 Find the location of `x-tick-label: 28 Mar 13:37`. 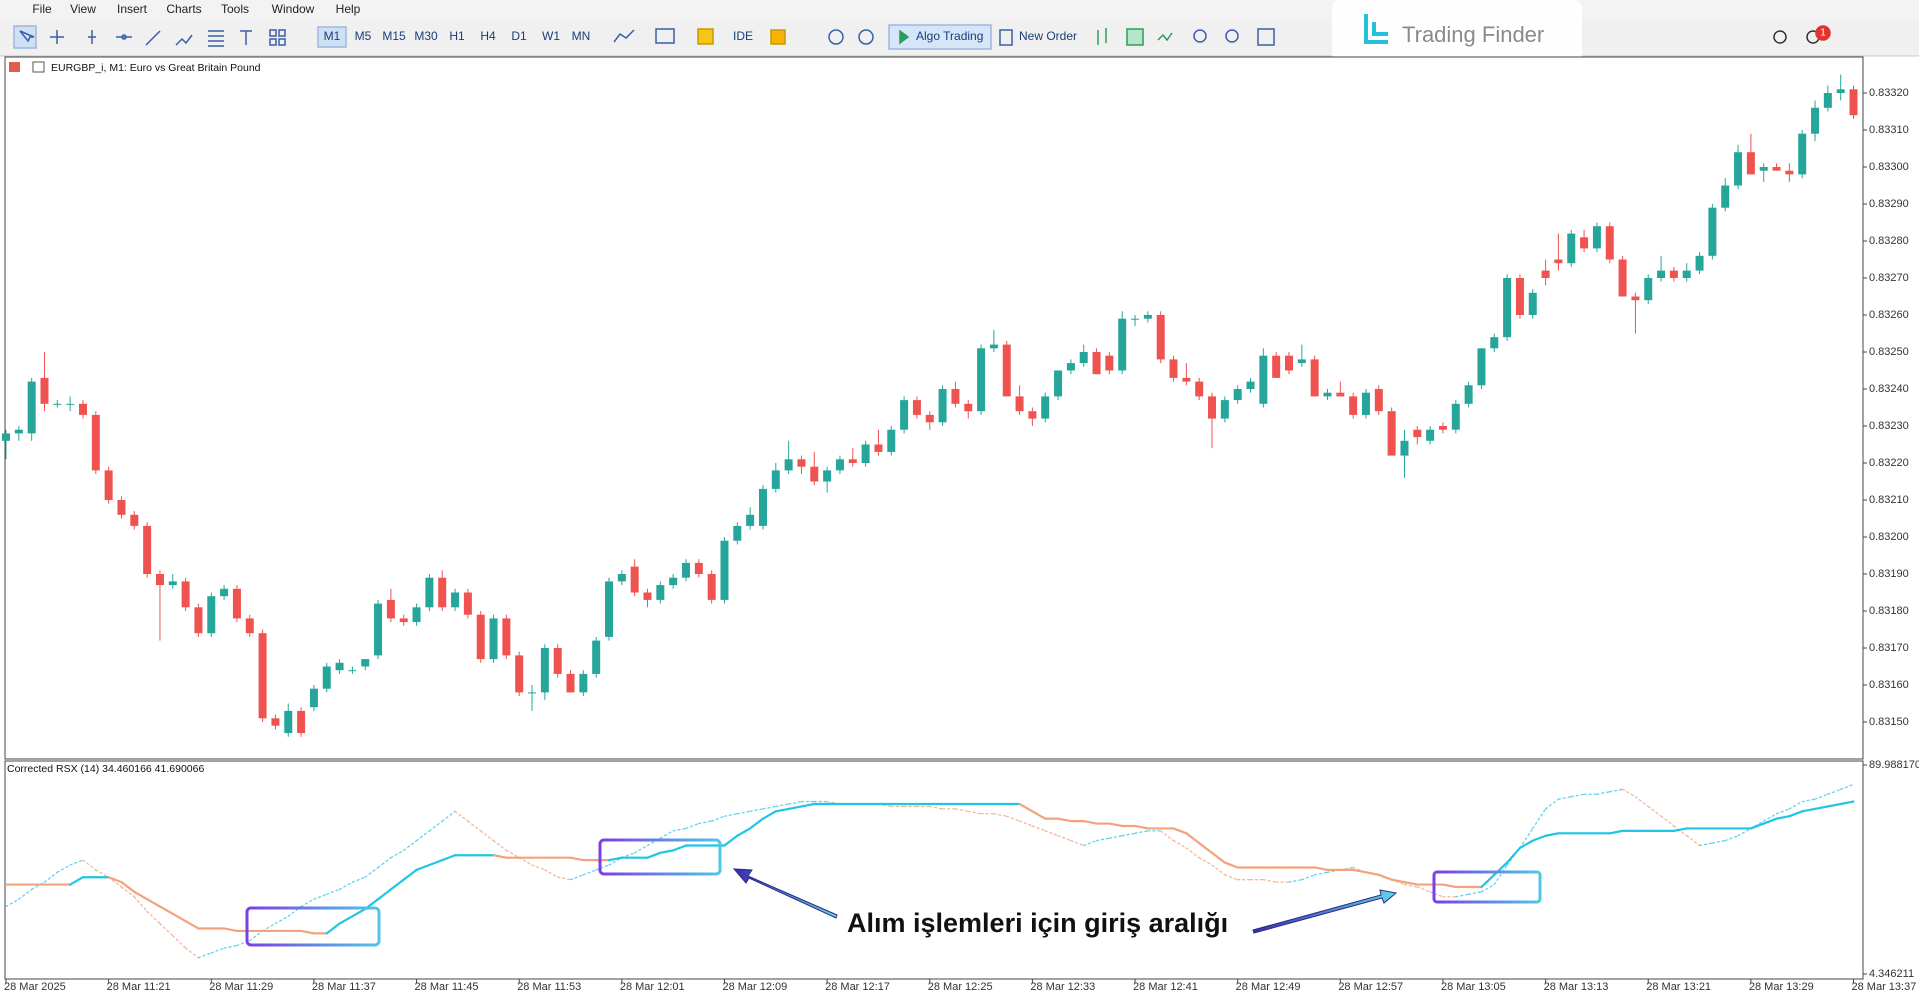

x-tick-label: 28 Mar 13:37 is located at coordinates (1884, 987).